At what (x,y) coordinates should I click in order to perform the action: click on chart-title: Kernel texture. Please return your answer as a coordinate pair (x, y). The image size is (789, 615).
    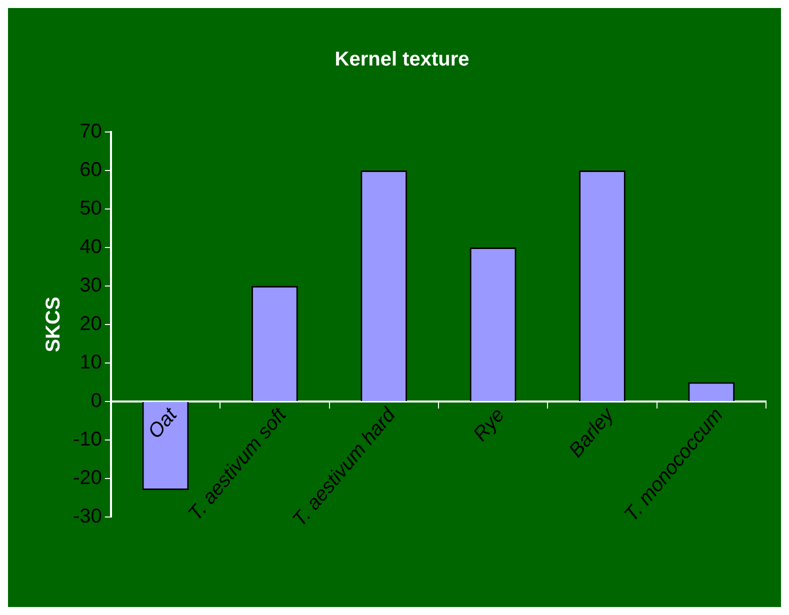
    Looking at the image, I should click on (402, 59).